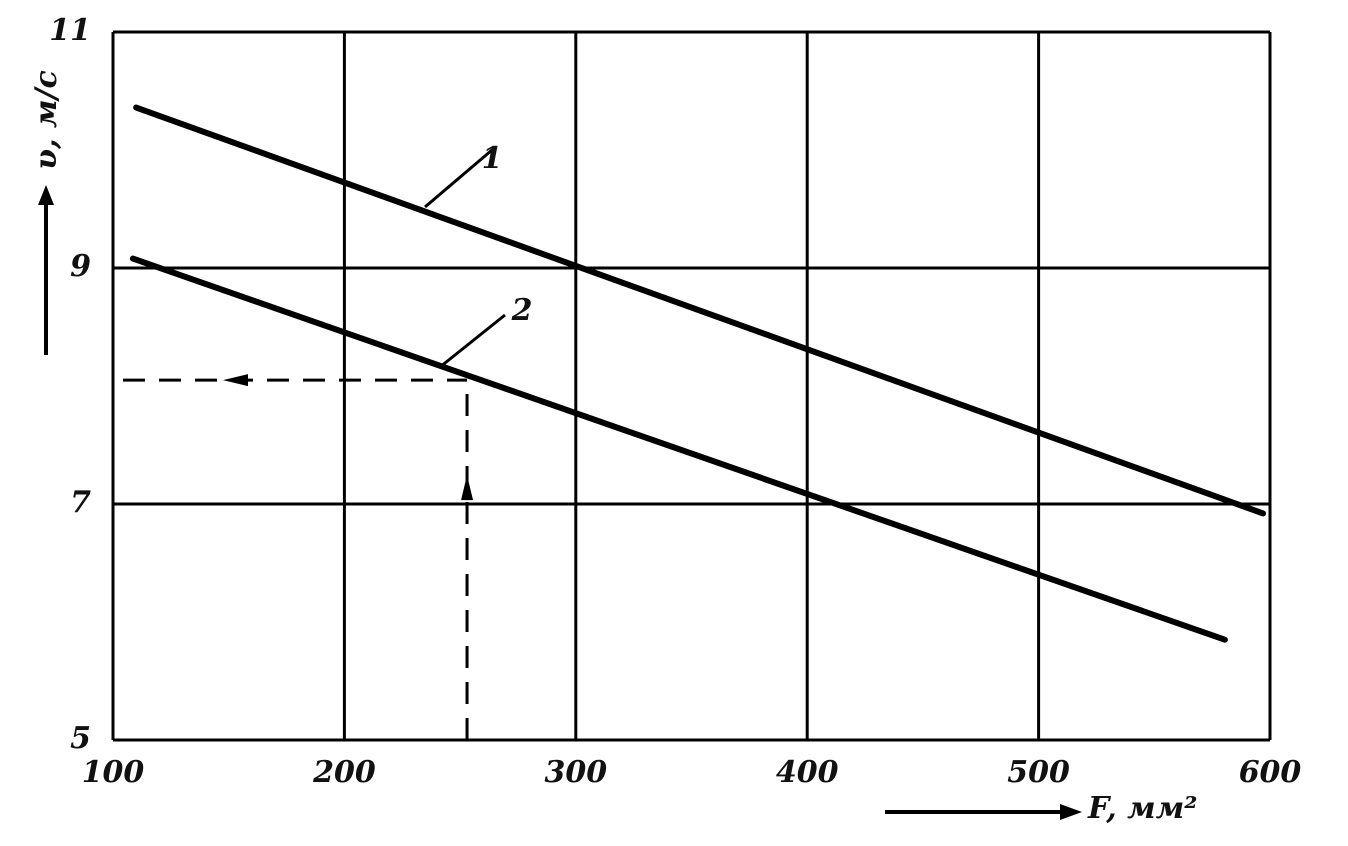 This screenshot has width=1348, height=846. Describe the element at coordinates (1071, 812) in the screenshot. I see `x-axis-arrowhead` at that location.